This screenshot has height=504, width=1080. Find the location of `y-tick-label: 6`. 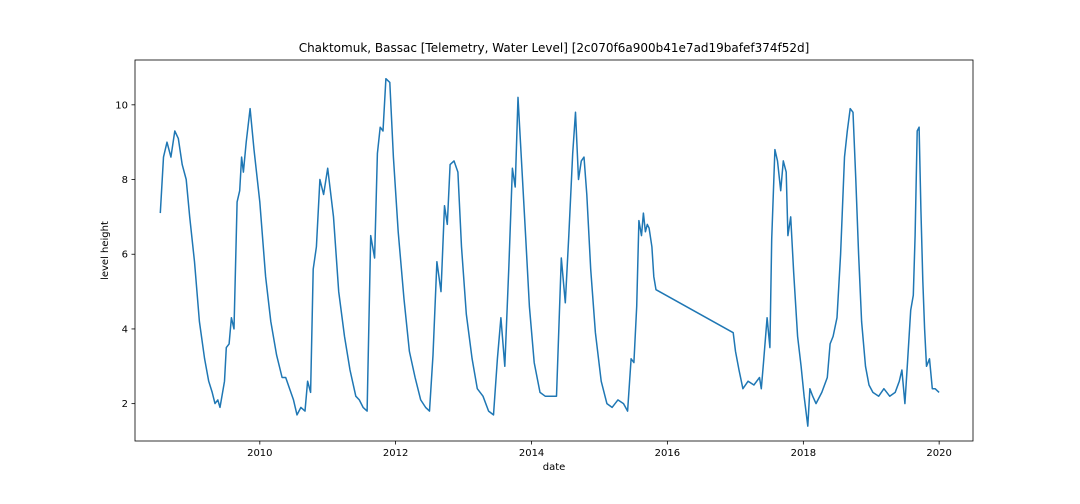

y-tick-label: 6 is located at coordinates (125, 255).